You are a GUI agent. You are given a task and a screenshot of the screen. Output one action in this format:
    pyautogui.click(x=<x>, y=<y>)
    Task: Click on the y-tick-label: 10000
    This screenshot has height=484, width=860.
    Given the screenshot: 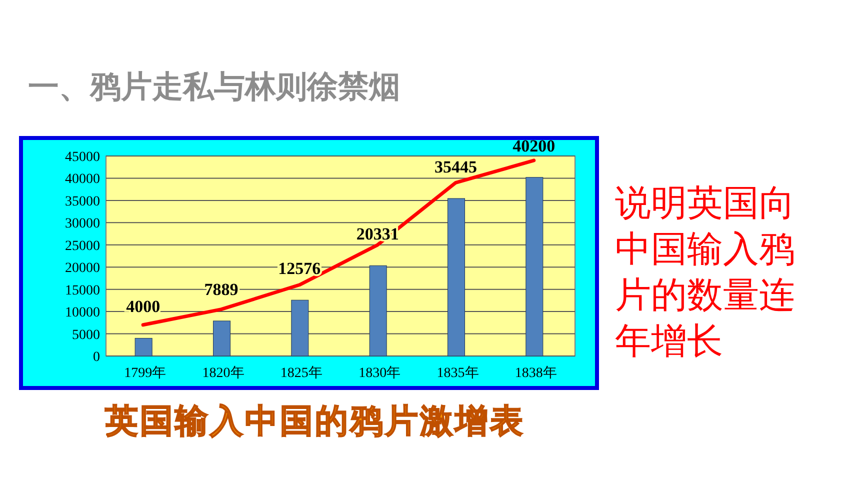 What is the action you would take?
    pyautogui.click(x=82, y=313)
    